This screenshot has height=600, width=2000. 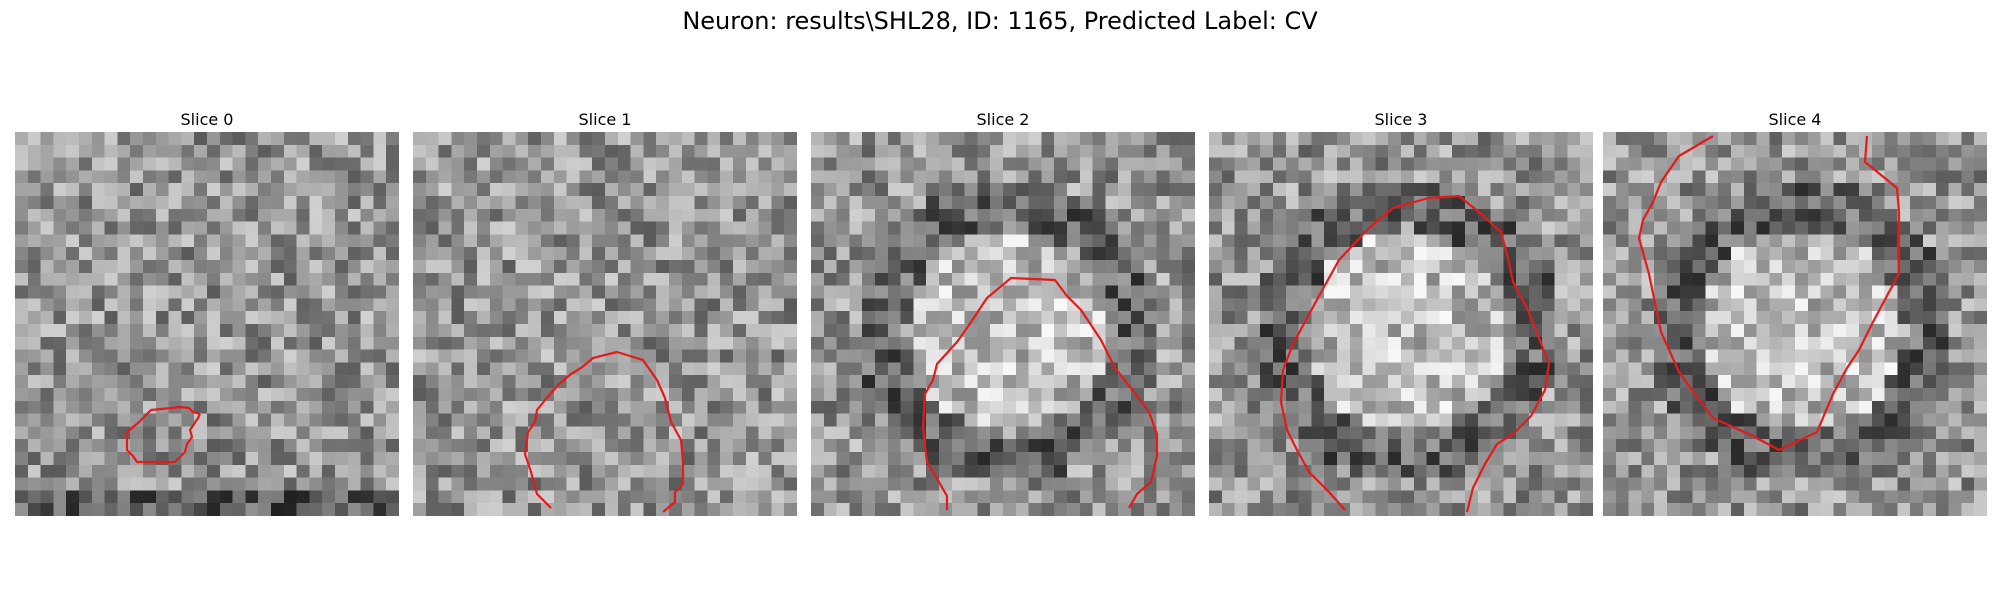 I want to click on slice-panel-4: Slice 4, so click(x=1795, y=312).